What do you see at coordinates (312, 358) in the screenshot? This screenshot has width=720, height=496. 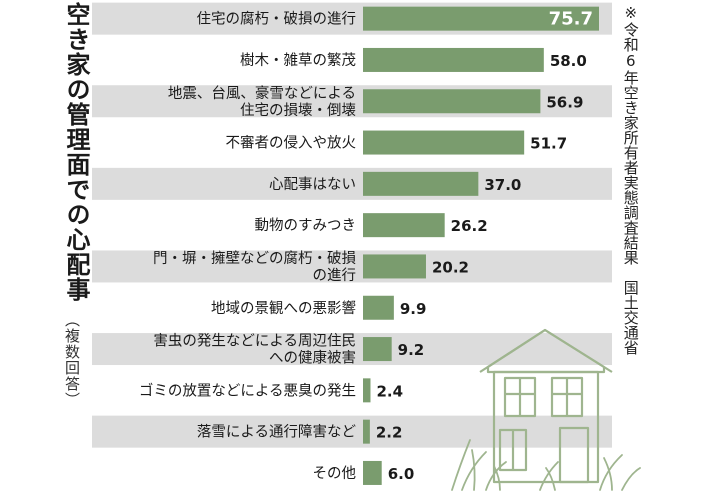 I see `category-label: への健康被害` at bounding box center [312, 358].